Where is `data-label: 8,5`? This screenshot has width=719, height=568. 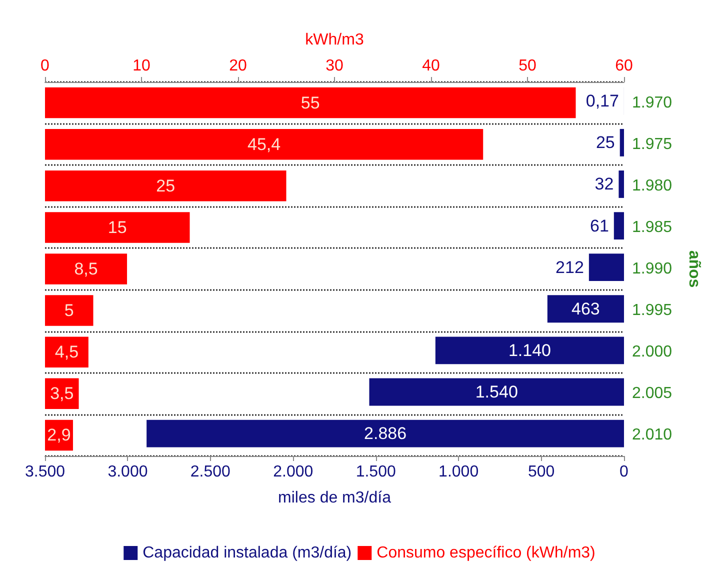
data-label: 8,5 is located at coordinates (86, 269).